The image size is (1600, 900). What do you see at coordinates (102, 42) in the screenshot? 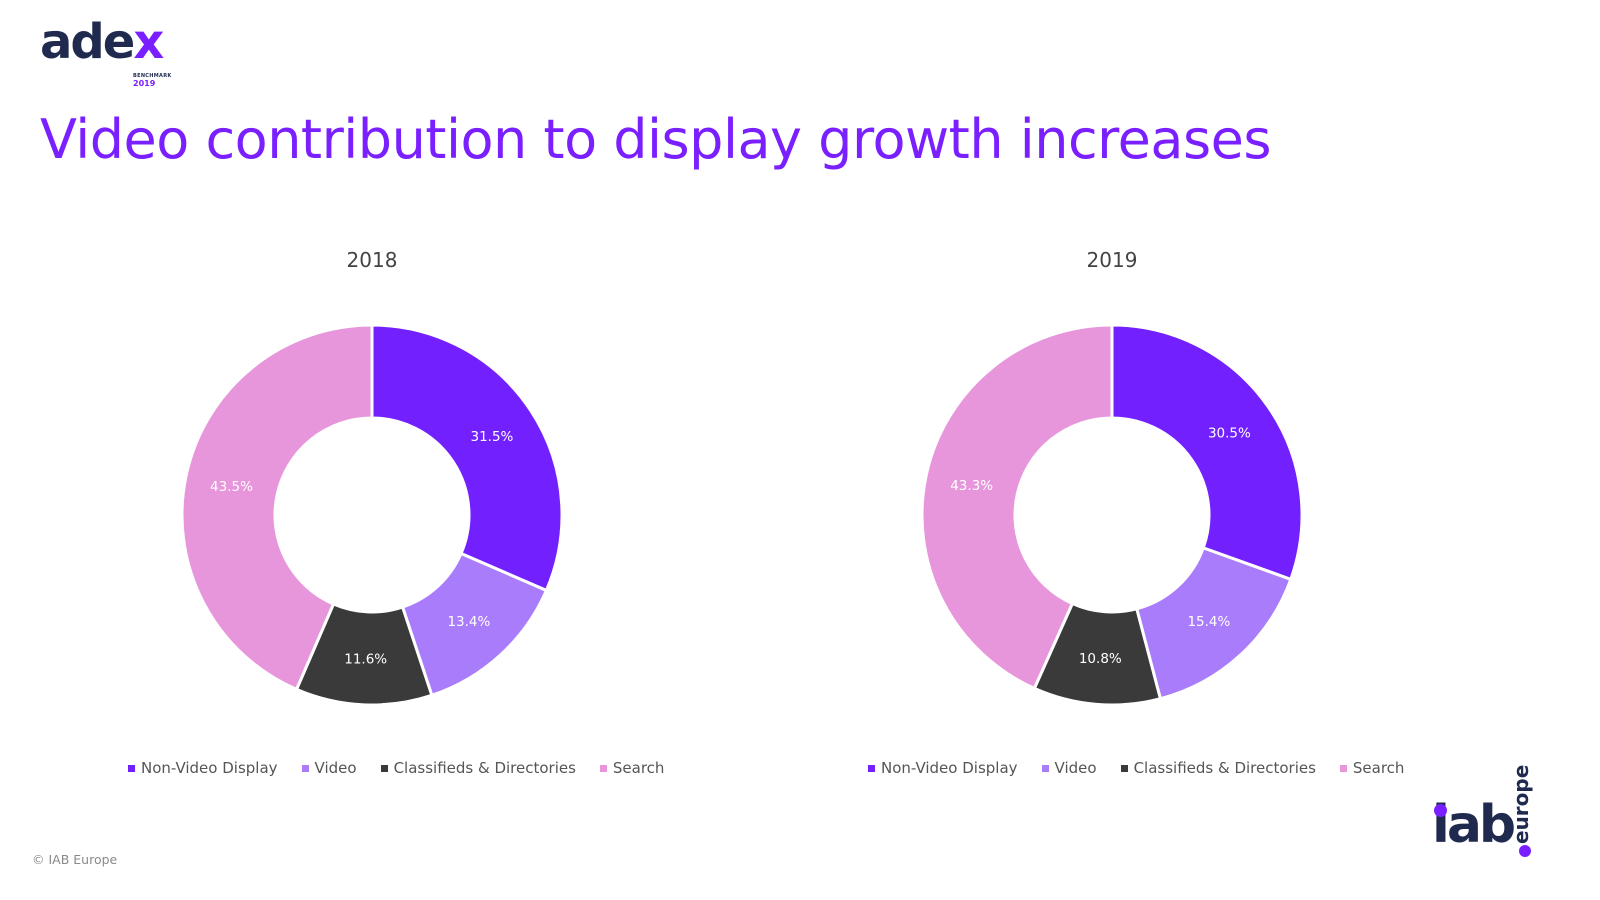
I see `adex-logo-word: adex` at bounding box center [102, 42].